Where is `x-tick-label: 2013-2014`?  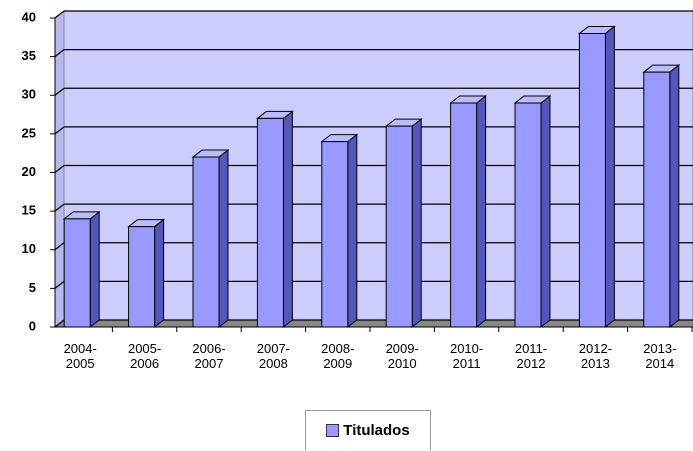
x-tick-label: 2013-2014 is located at coordinates (660, 356).